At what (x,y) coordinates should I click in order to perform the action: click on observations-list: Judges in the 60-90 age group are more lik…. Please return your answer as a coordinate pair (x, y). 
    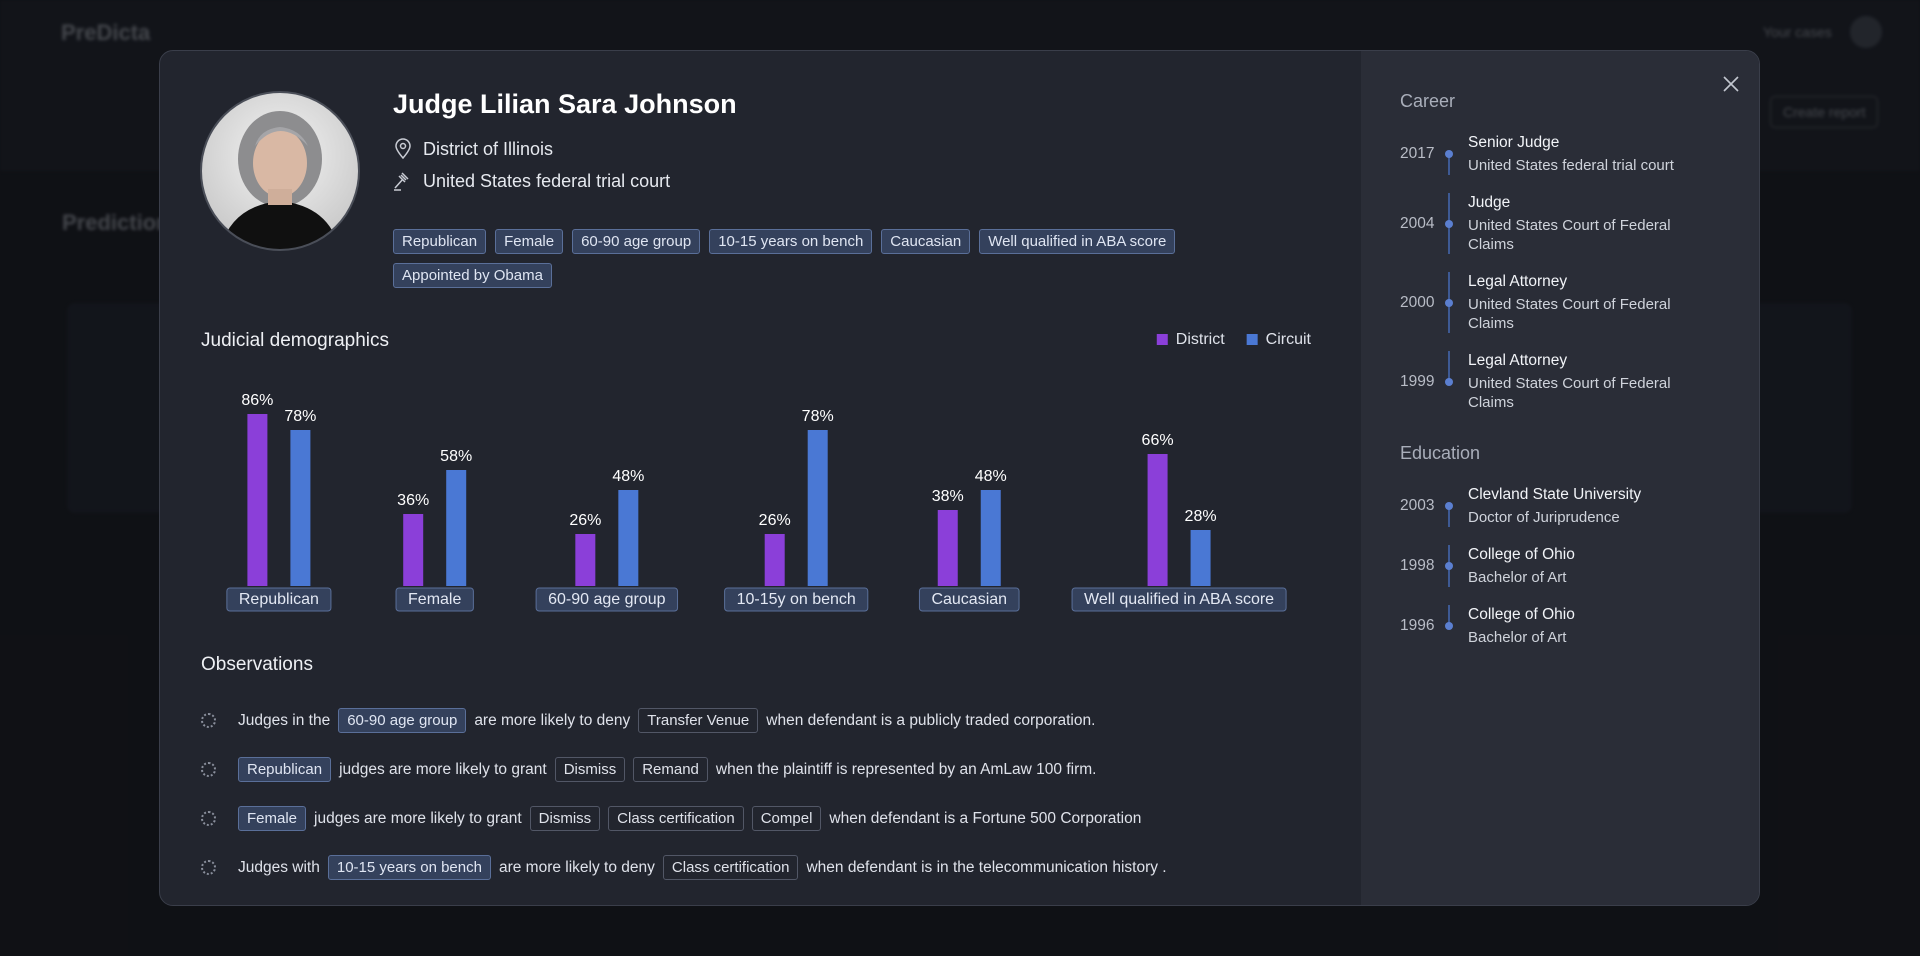
    Looking at the image, I should click on (776, 794).